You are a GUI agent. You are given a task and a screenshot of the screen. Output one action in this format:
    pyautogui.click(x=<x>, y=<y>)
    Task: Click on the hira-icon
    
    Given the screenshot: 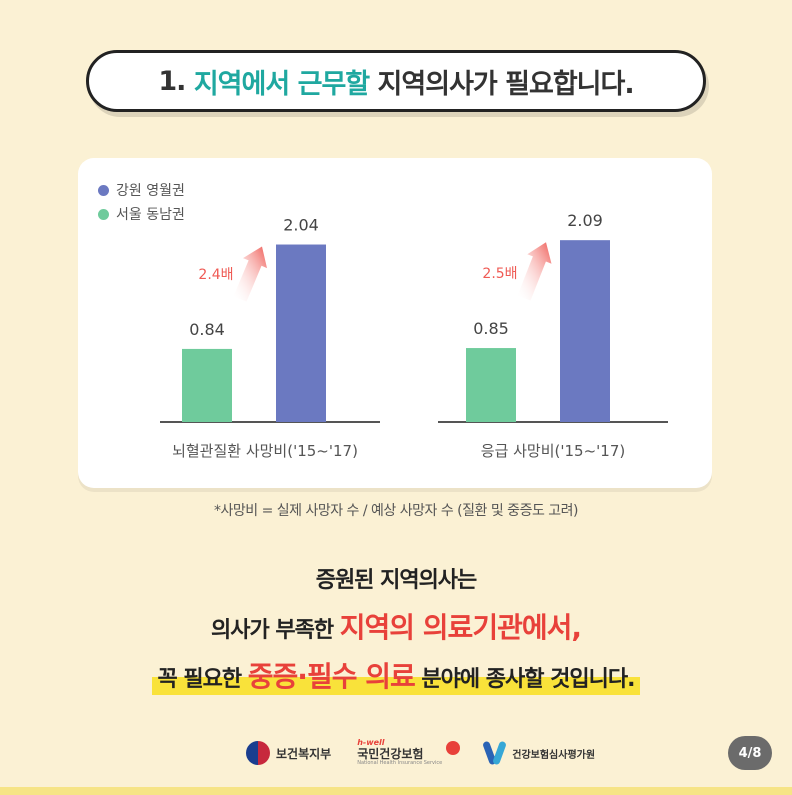 What is the action you would take?
    pyautogui.click(x=495, y=753)
    